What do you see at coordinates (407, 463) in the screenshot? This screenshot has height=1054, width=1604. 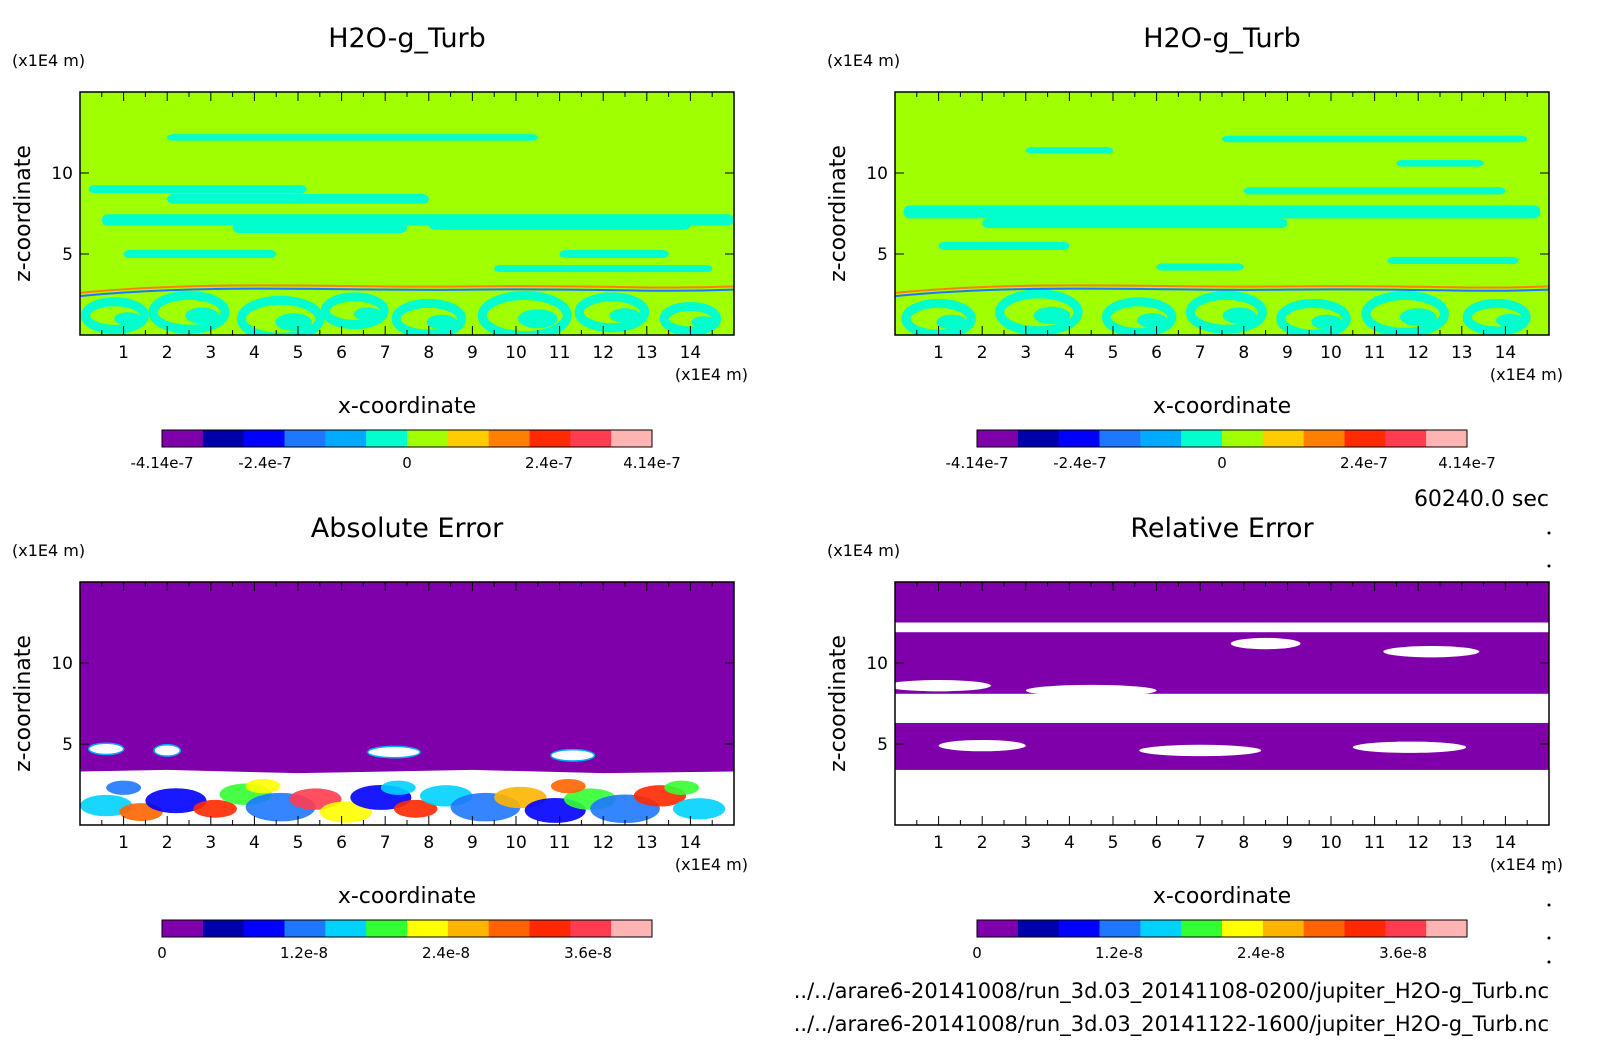 I see `colorbar-tick-label: 0` at bounding box center [407, 463].